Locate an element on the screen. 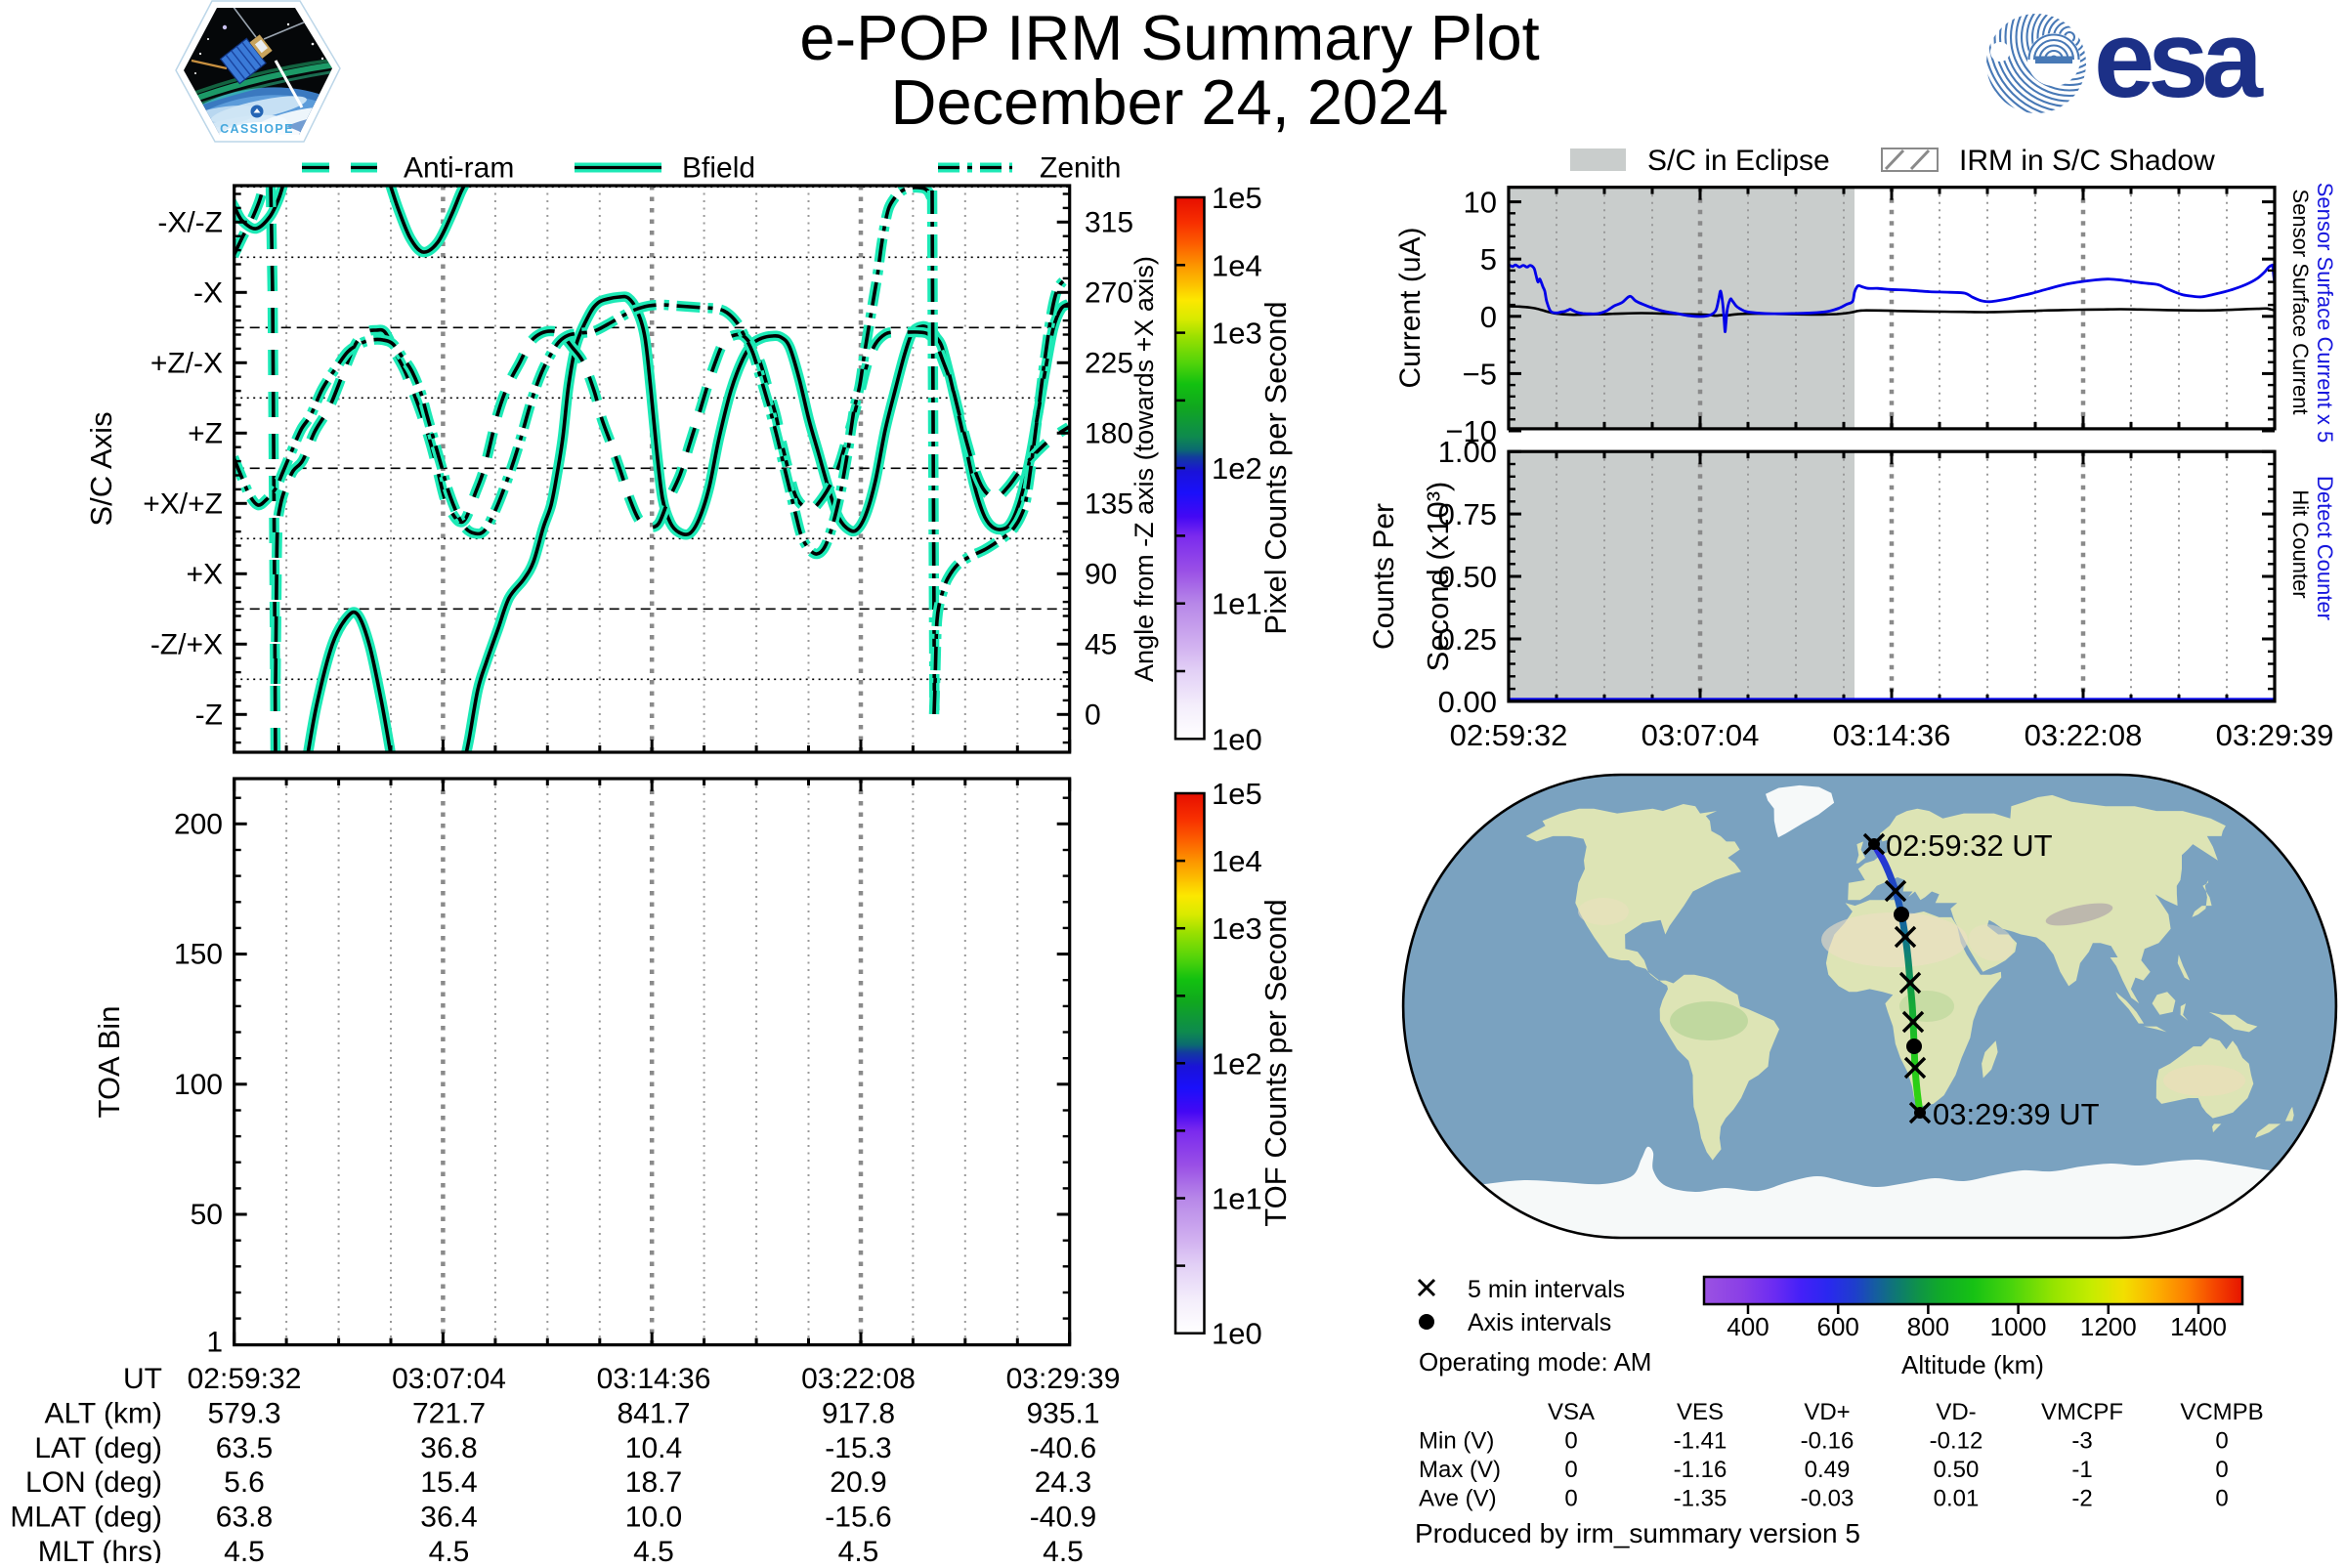 This screenshot has width=2345, height=1568. svg-text: 0.49 is located at coordinates (1828, 1470).